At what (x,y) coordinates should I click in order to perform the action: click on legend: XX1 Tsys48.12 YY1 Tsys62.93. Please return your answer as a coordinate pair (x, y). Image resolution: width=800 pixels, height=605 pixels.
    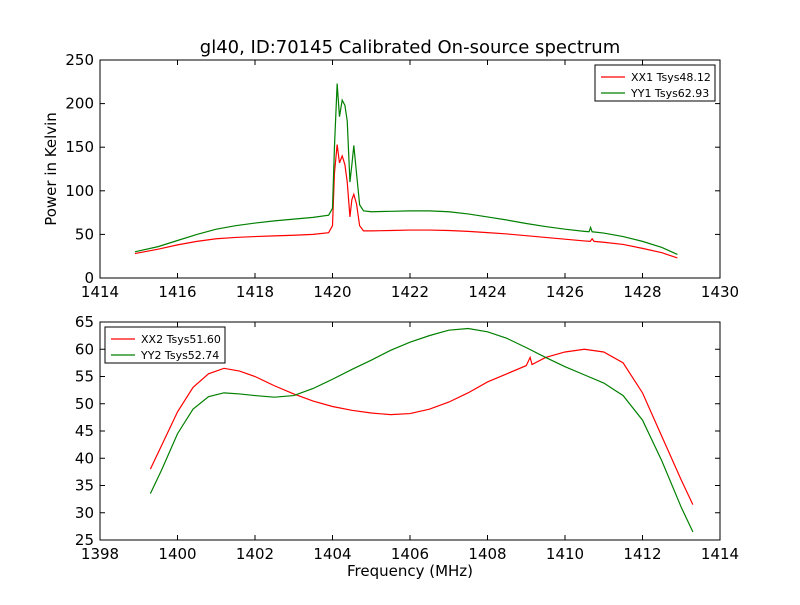
    Looking at the image, I should click on (655, 83).